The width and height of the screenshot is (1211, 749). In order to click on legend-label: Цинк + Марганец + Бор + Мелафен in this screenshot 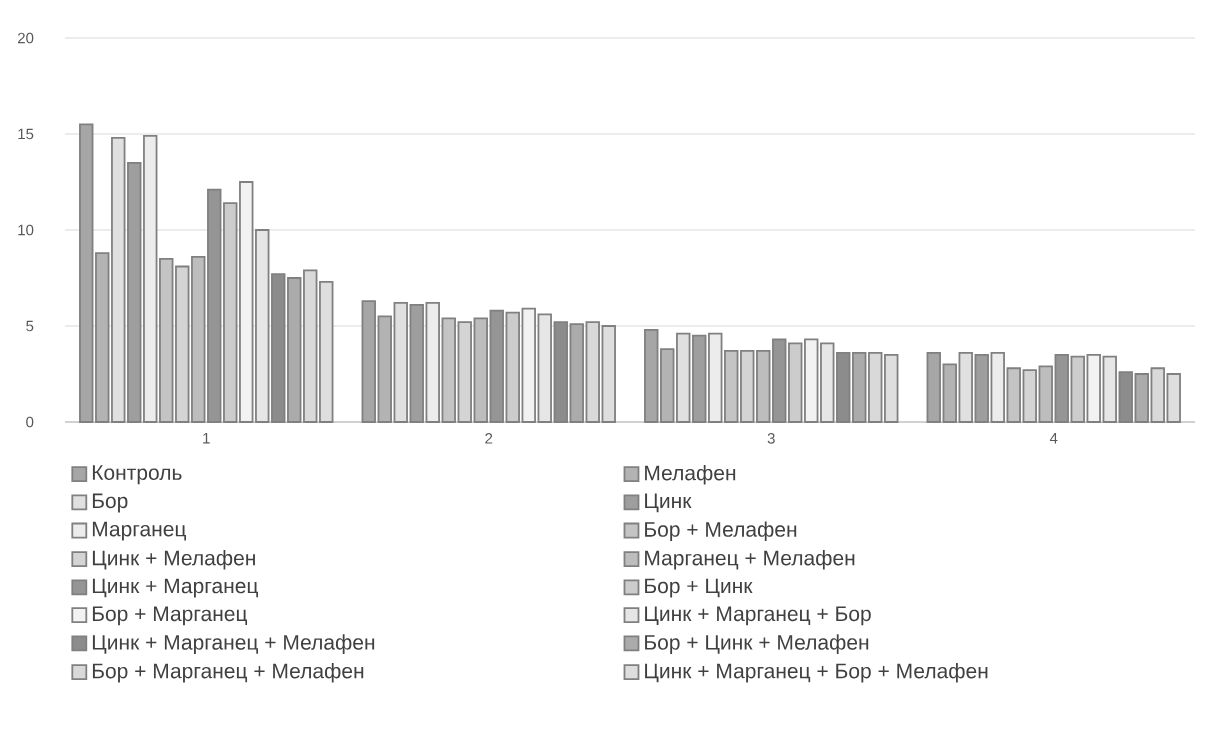, I will do `click(816, 672)`.